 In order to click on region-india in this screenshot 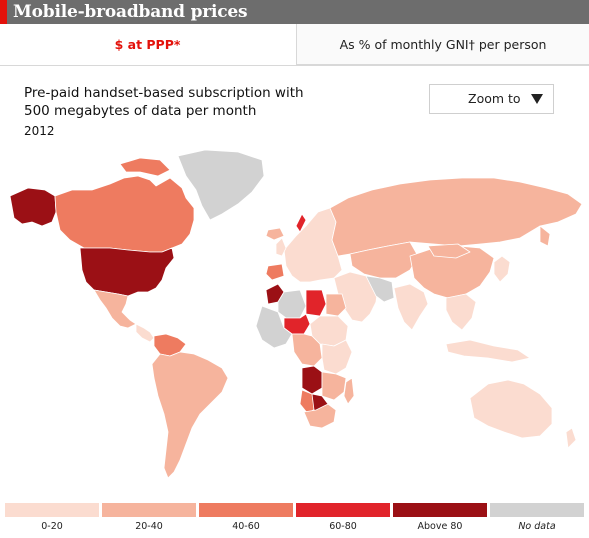, I will do `click(411, 307)`.